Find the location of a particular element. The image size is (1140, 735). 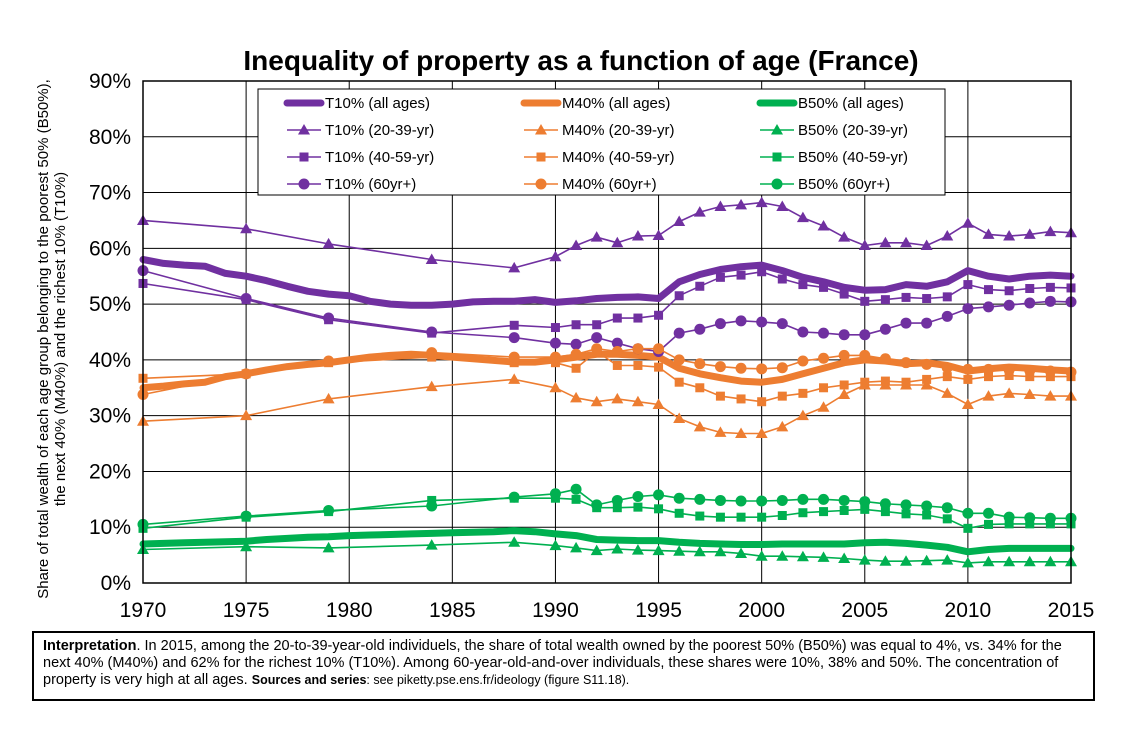

point-b50-20-39-yr-2007 is located at coordinates (906, 560).